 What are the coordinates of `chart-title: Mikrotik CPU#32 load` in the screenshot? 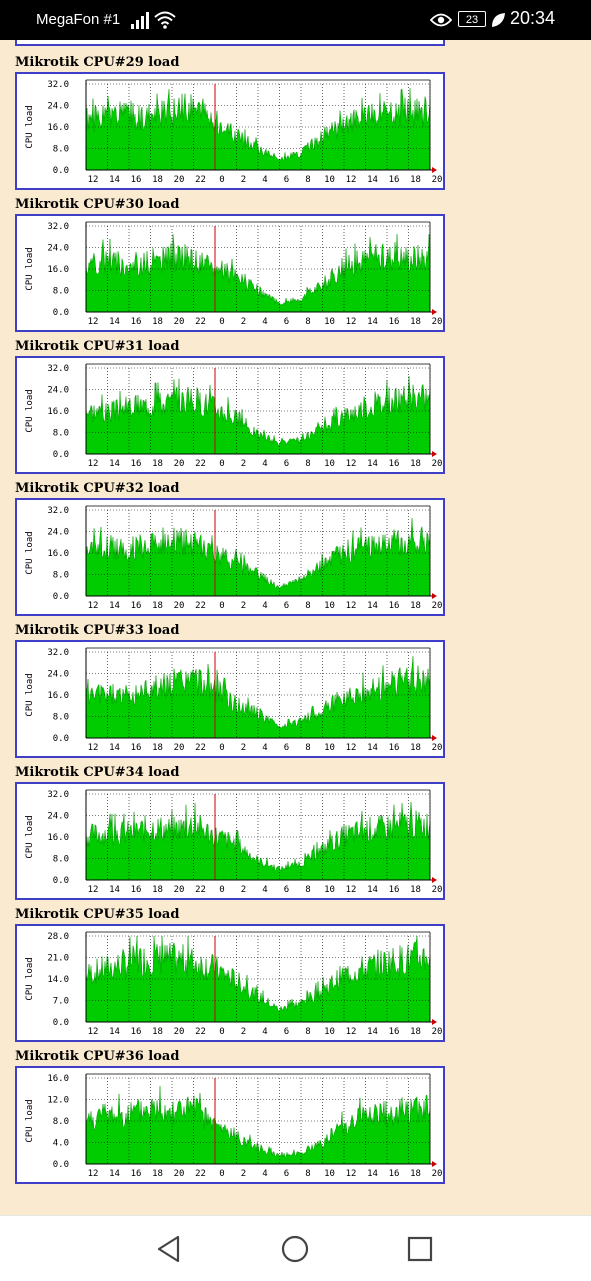 It's located at (97, 488).